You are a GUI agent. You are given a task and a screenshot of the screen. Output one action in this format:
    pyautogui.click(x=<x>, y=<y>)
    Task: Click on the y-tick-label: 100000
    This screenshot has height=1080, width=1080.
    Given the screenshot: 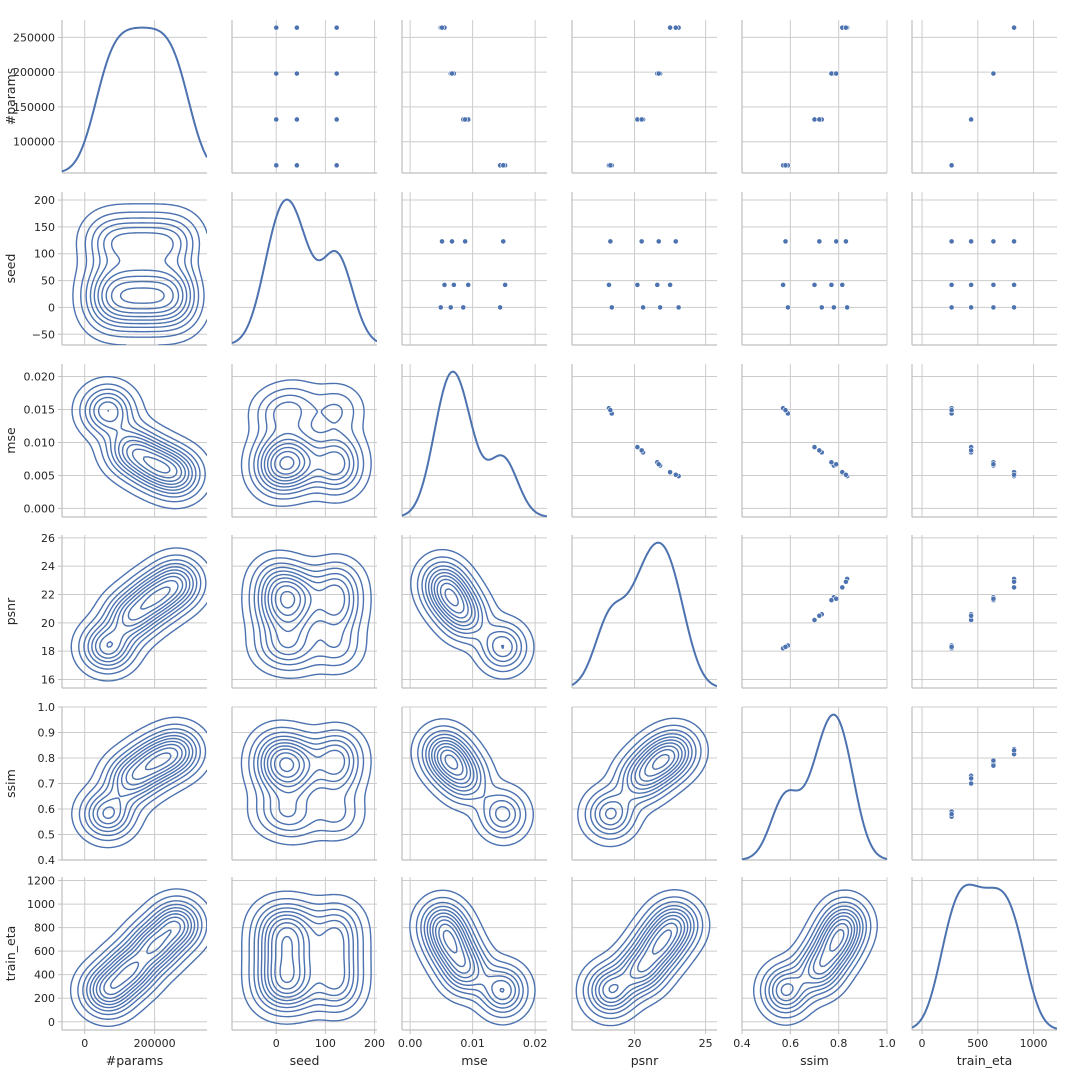 What is the action you would take?
    pyautogui.click(x=34, y=142)
    